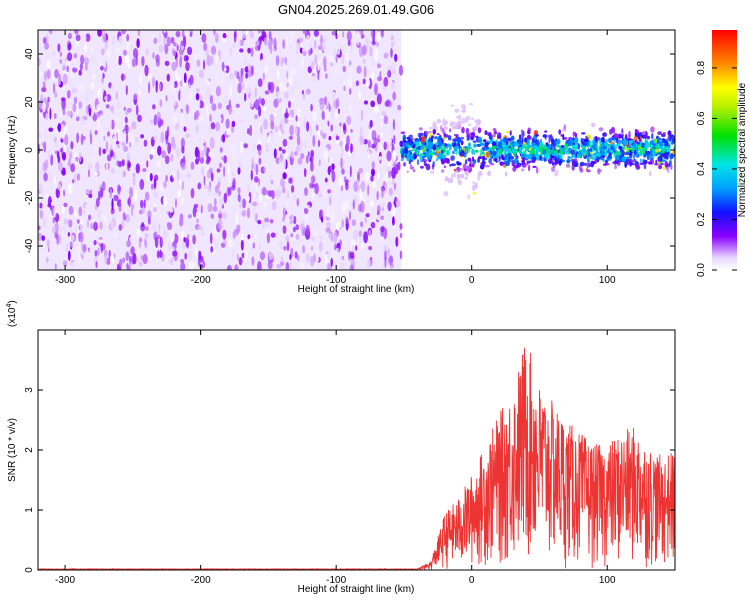 Image resolution: width=750 pixels, height=600 pixels. Describe the element at coordinates (472, 280) in the screenshot. I see `x-tick-label: 0` at that location.